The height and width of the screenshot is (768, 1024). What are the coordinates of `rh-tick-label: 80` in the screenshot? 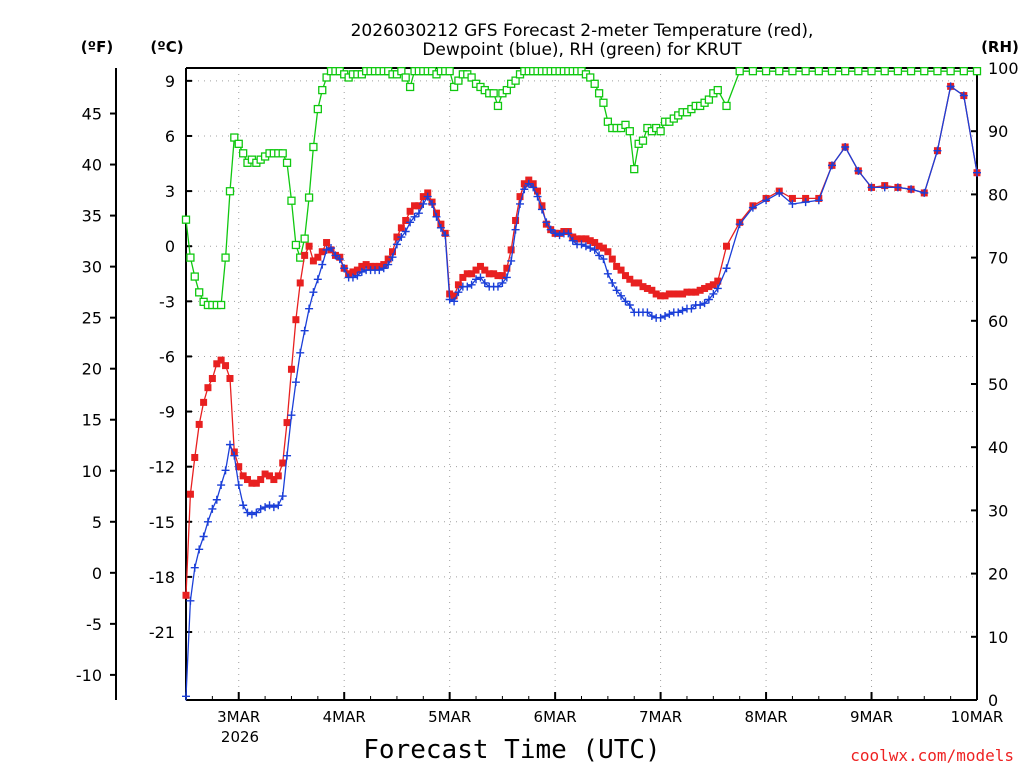 It's located at (998, 194).